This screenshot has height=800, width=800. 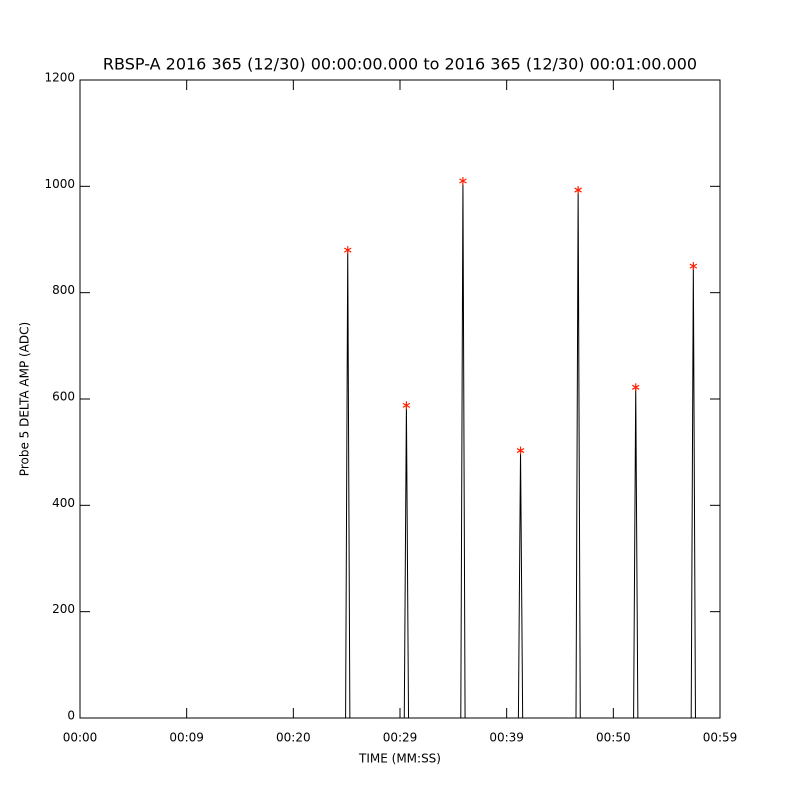 I want to click on x-tick-label: 00:09, so click(x=186, y=738).